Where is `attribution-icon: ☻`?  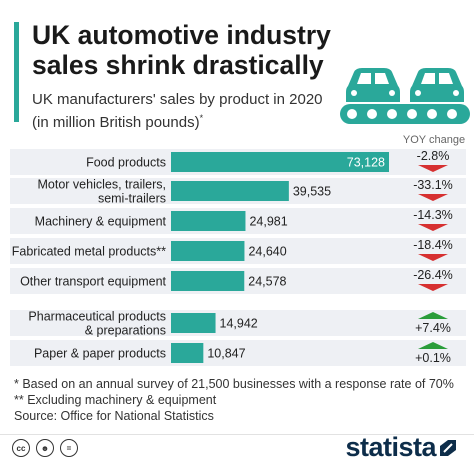 attribution-icon: ☻ is located at coordinates (45, 448).